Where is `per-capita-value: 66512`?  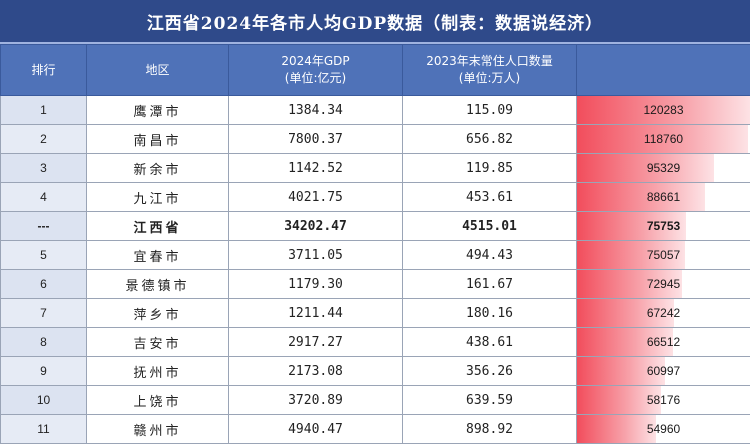 per-capita-value: 66512 is located at coordinates (663, 342).